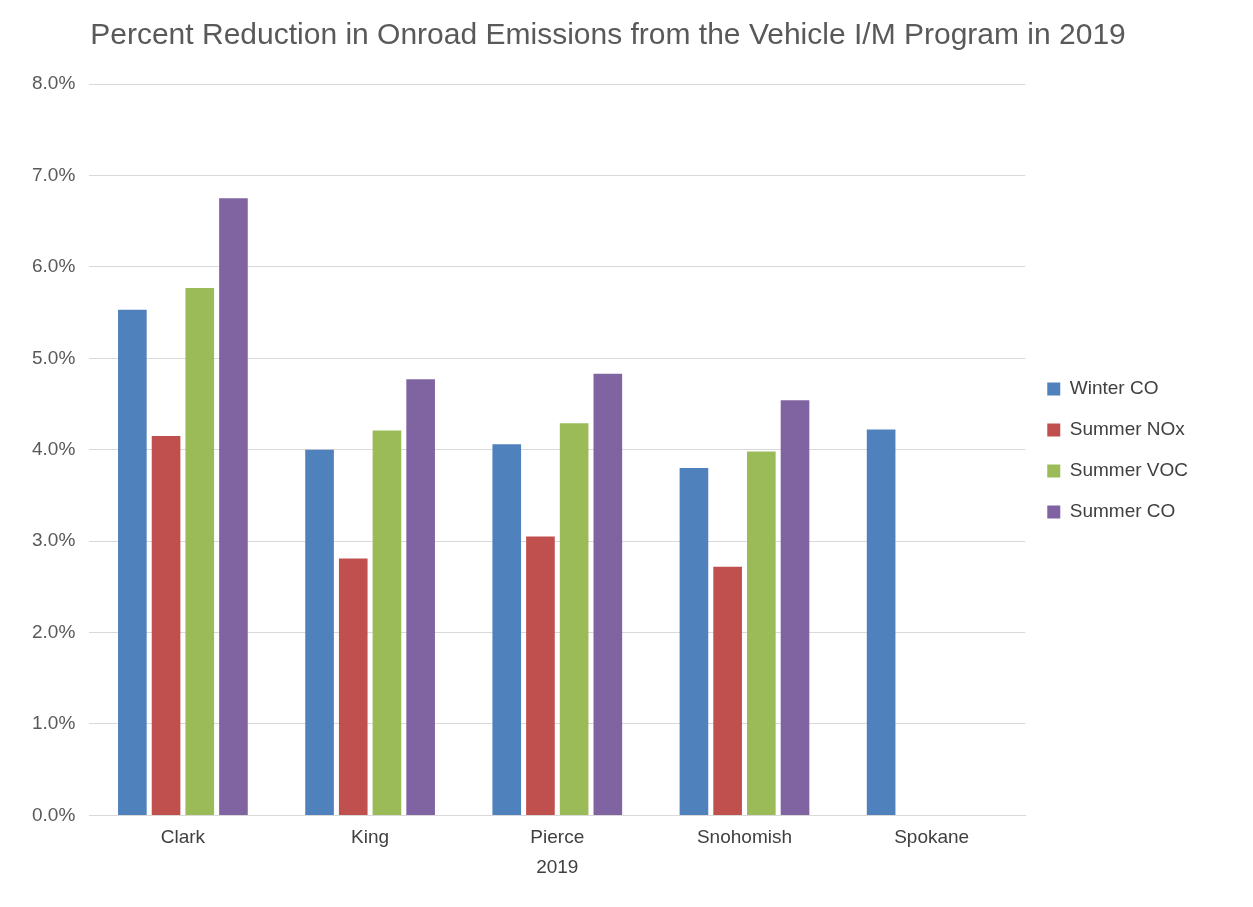  Describe the element at coordinates (557, 866) in the screenshot. I see `x-axis-title: 2019` at that location.